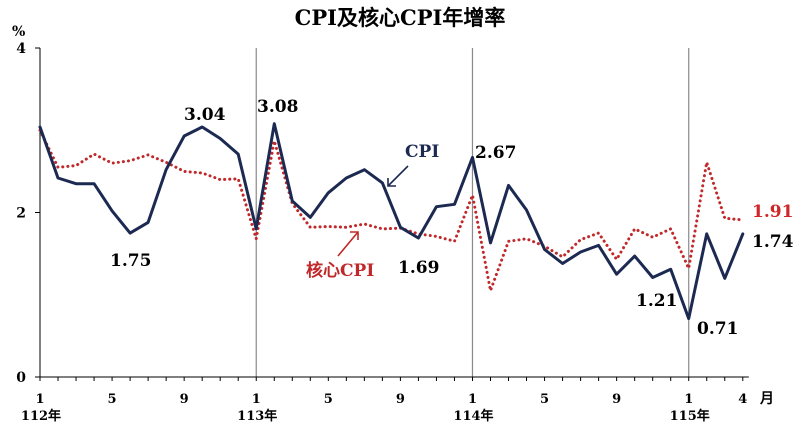 The image size is (800, 431). I want to click on data-label-cpi-114-jan: 2.67, so click(495, 153).